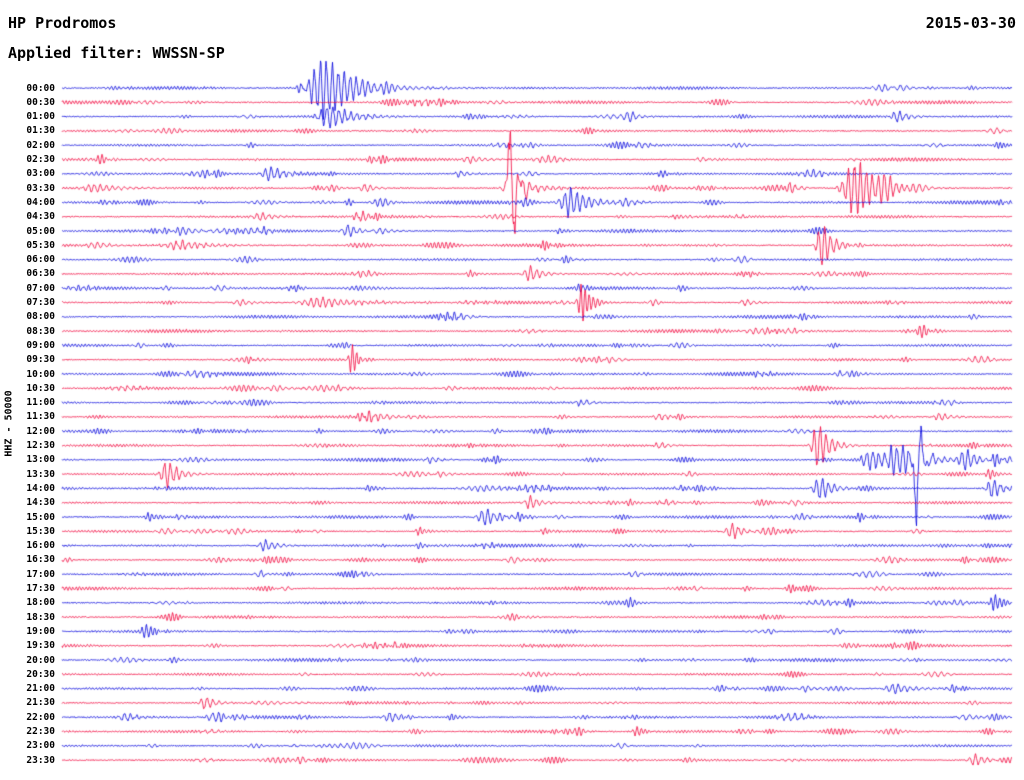  Describe the element at coordinates (970, 23) in the screenshot. I see `record-date: 2015-03-30` at that location.